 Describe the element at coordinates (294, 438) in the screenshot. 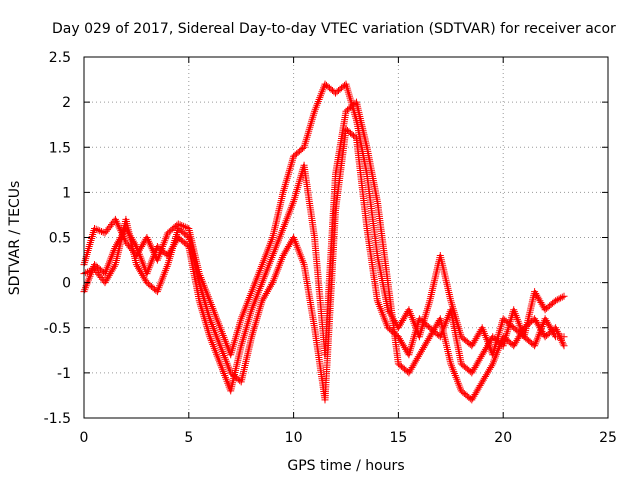

I see `x-tick-label: 10` at that location.